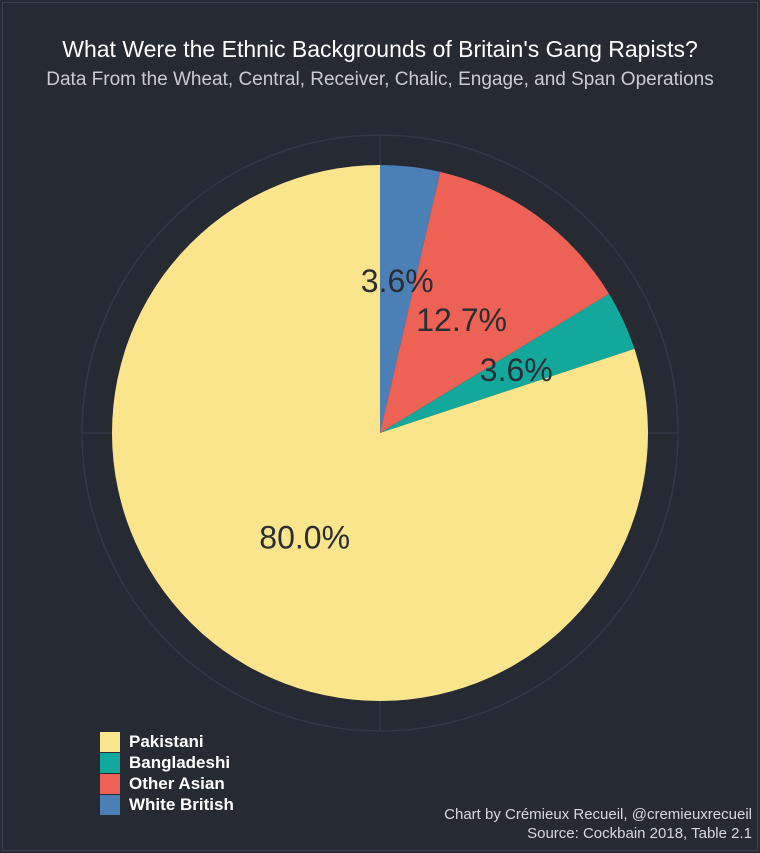 This screenshot has width=760, height=853. I want to click on legend-swatch-pakistani, so click(110, 741).